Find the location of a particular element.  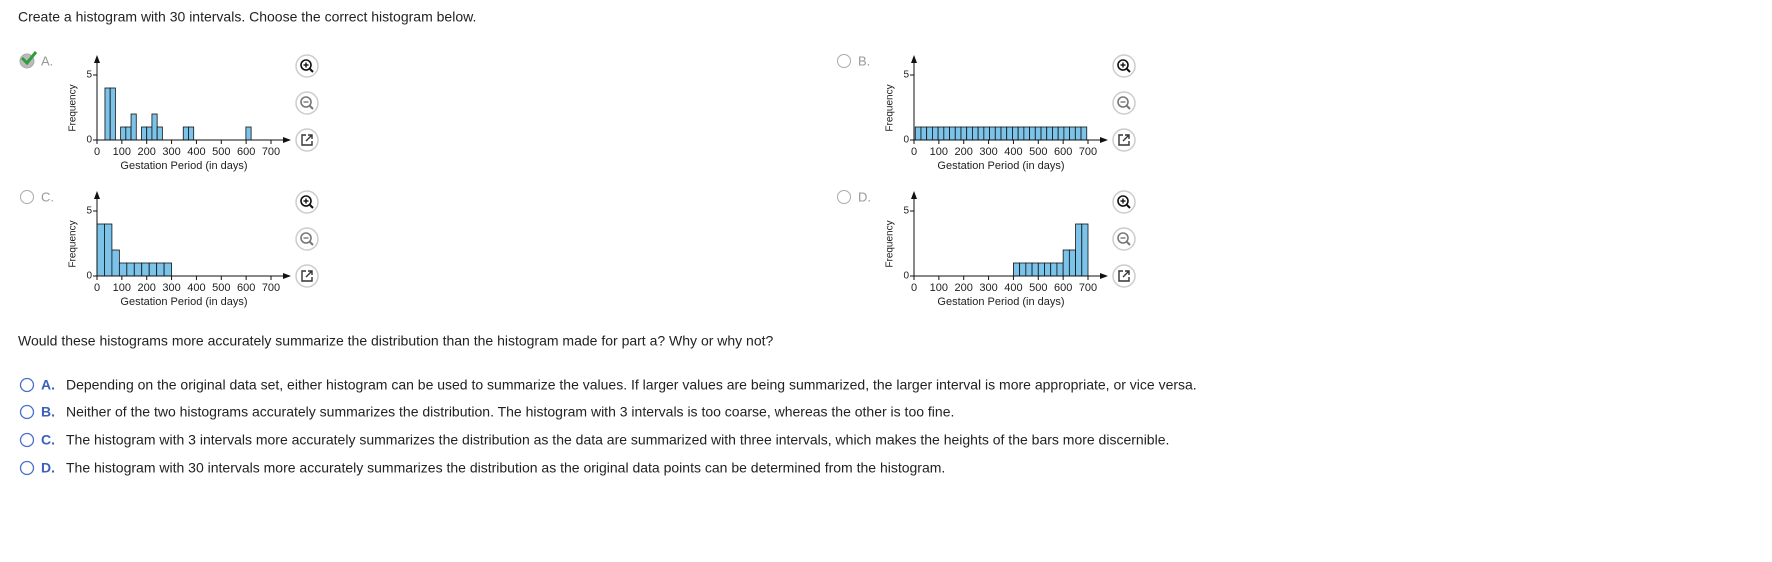

answer-letter: C. is located at coordinates (48, 440).